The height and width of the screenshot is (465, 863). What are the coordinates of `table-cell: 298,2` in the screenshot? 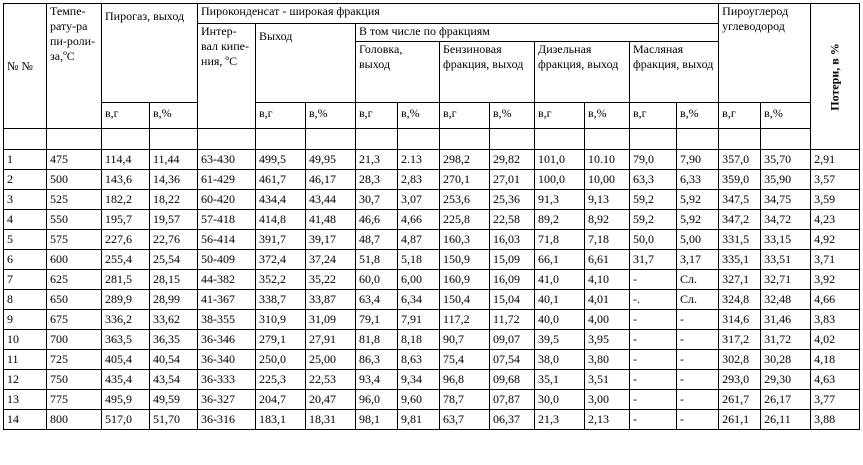 It's located at (465, 159).